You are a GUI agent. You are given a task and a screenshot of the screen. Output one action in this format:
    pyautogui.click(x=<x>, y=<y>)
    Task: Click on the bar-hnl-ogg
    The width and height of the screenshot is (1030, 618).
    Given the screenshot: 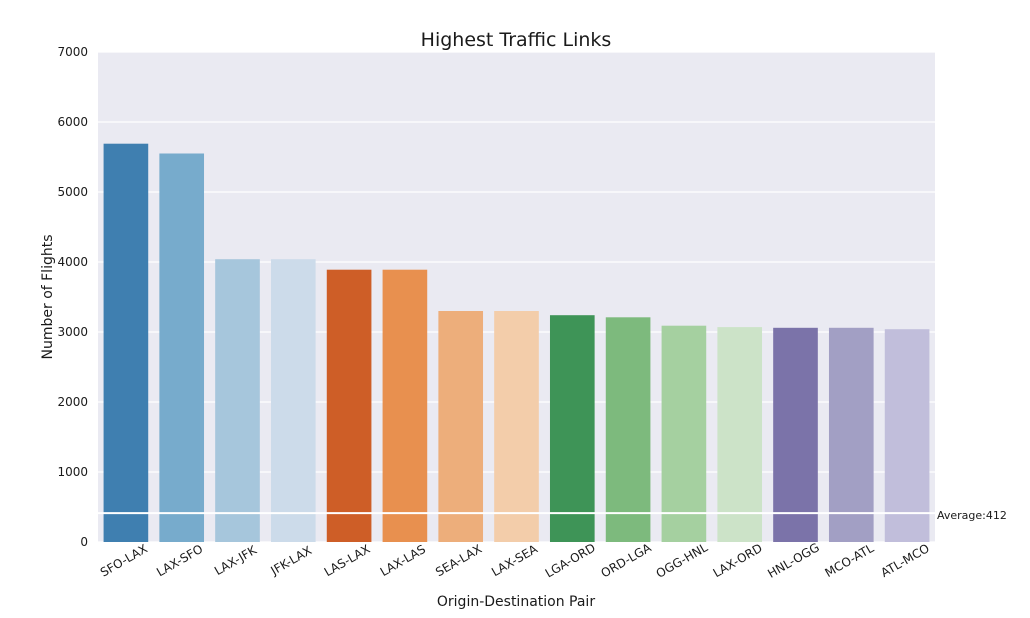 What is the action you would take?
    pyautogui.click(x=795, y=435)
    